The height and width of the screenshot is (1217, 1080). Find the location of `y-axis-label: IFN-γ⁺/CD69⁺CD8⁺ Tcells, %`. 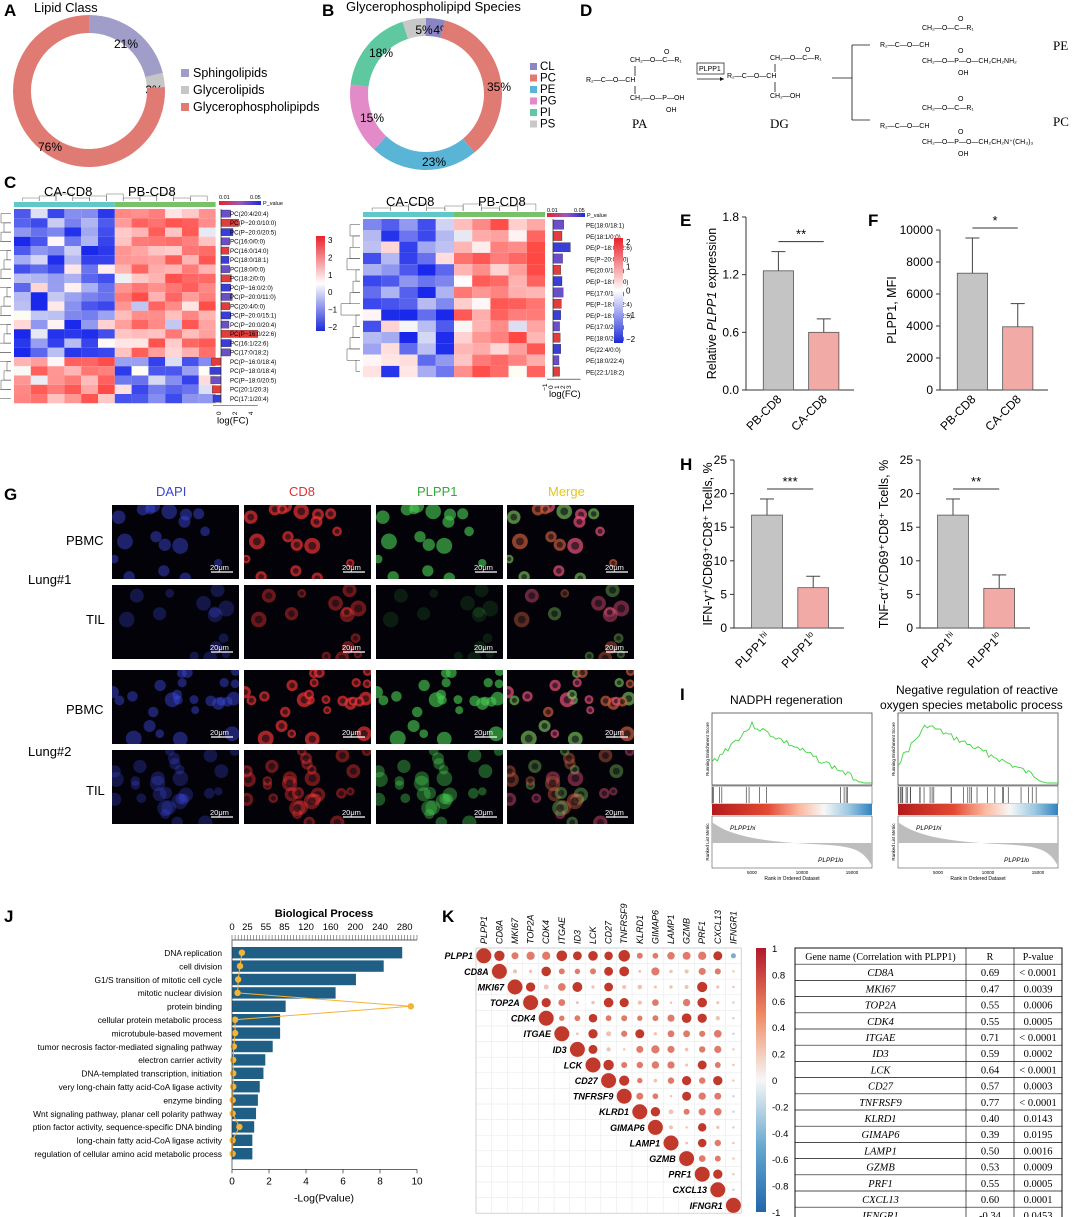

y-axis-label: IFN-γ⁺/CD69⁺CD8⁺ Tcells, % is located at coordinates (708, 543).